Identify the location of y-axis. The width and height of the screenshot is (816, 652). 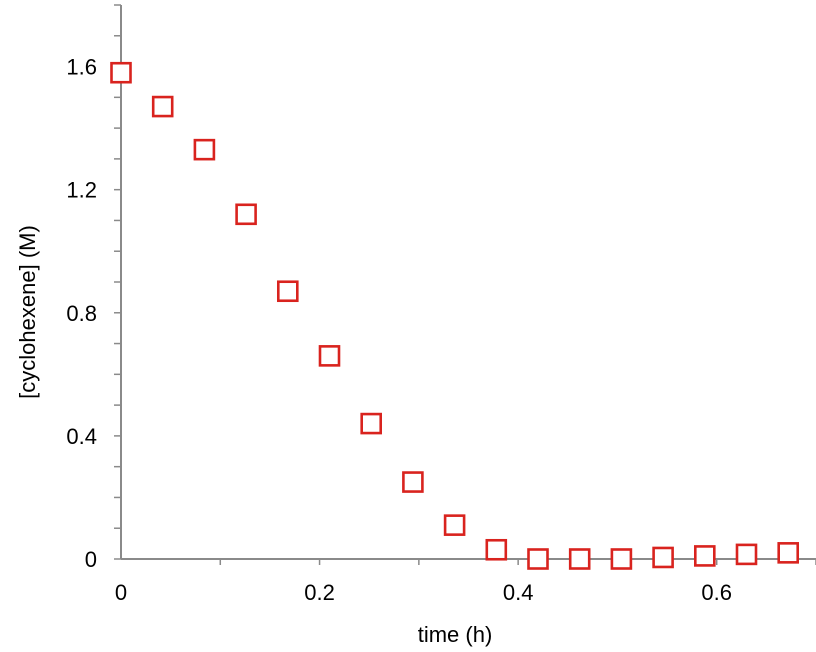
(118, 282).